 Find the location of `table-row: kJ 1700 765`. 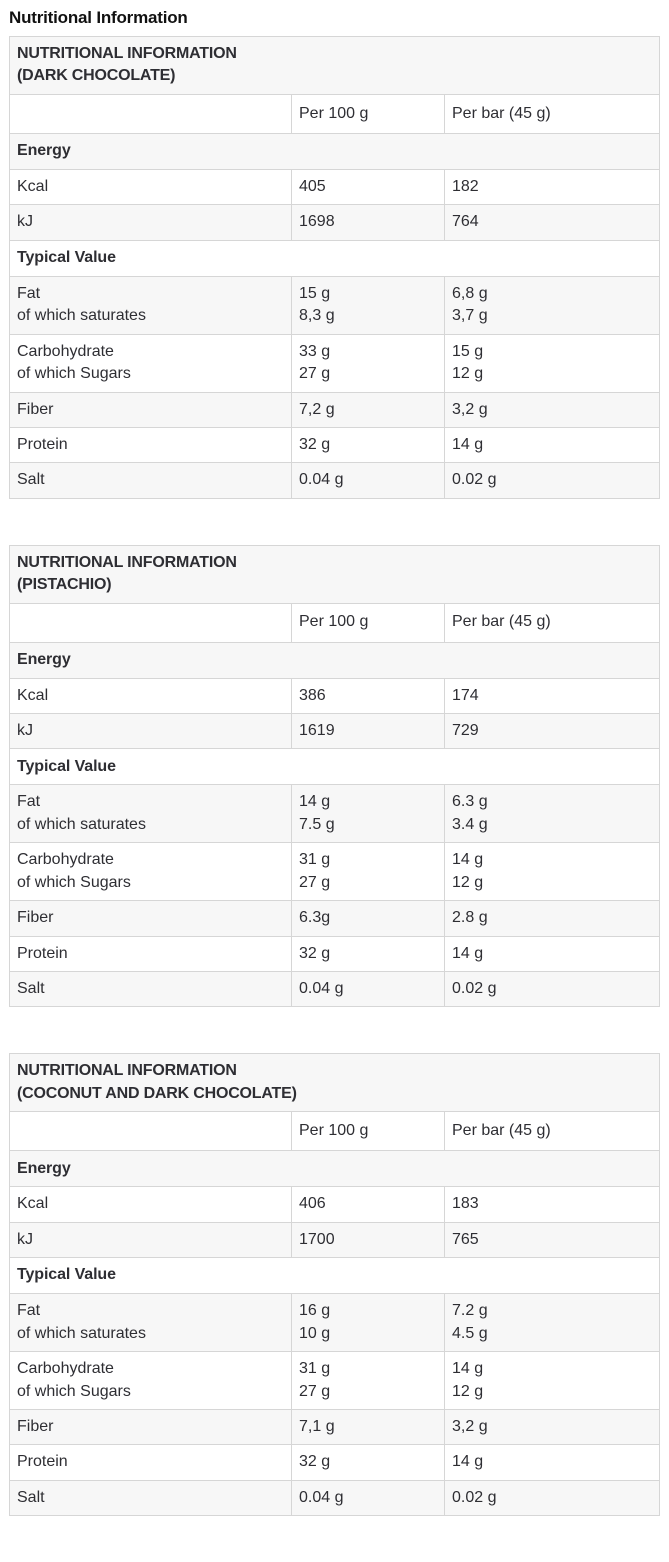

table-row: kJ 1700 765 is located at coordinates (335, 1240).